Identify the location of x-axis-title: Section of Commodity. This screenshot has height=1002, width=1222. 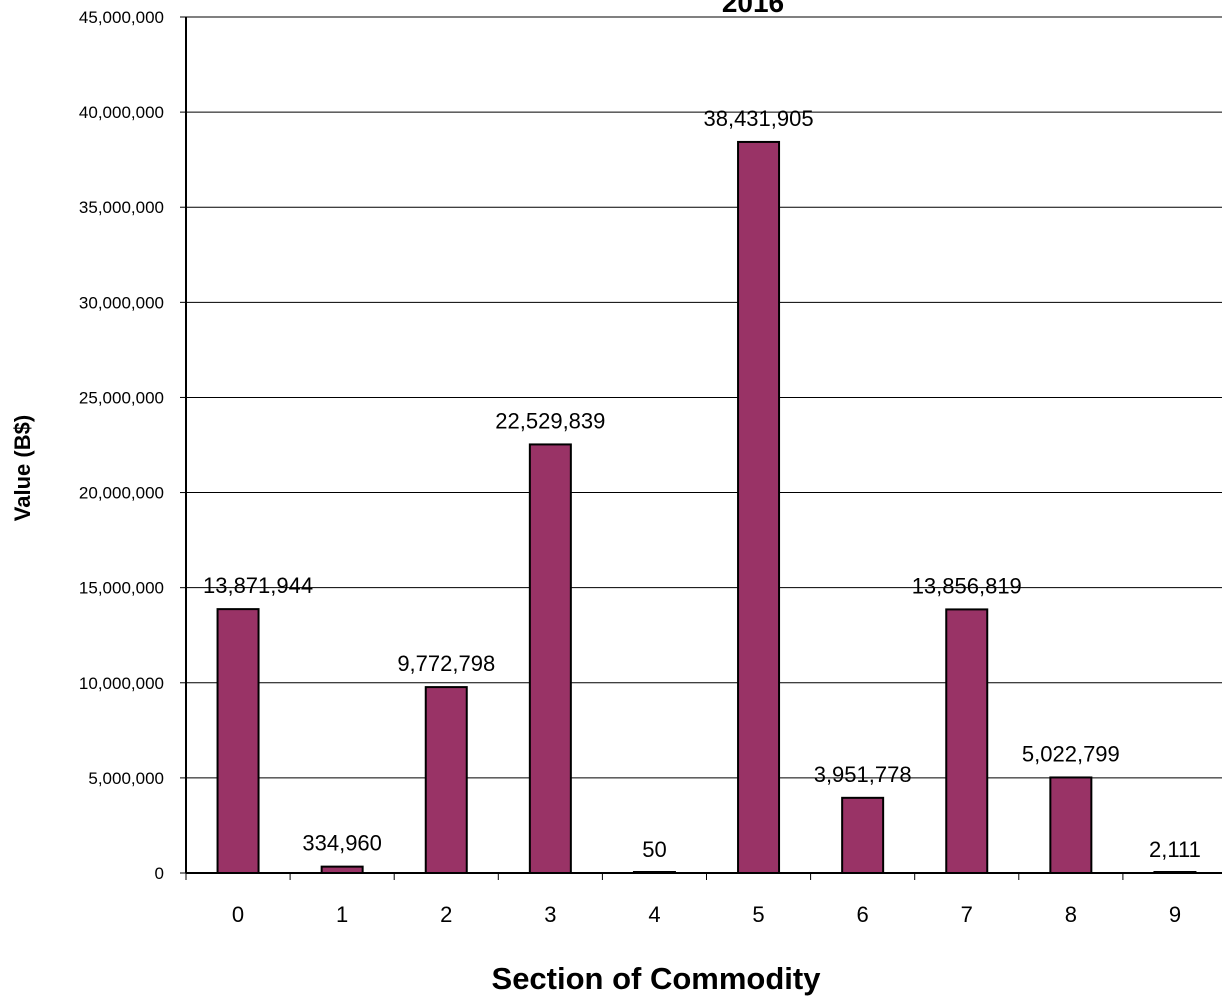
(657, 978).